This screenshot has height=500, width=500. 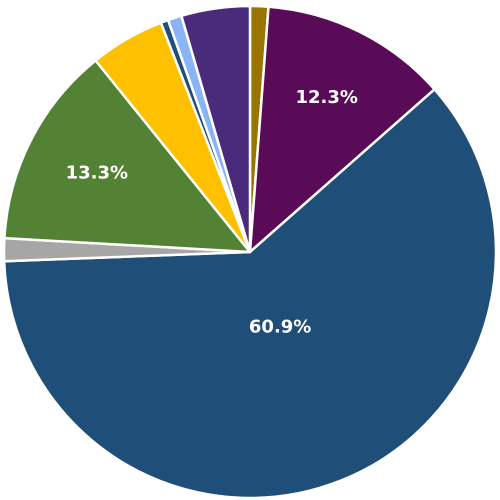 I want to click on pie-slice-label-3: 60.9%, so click(x=280, y=326).